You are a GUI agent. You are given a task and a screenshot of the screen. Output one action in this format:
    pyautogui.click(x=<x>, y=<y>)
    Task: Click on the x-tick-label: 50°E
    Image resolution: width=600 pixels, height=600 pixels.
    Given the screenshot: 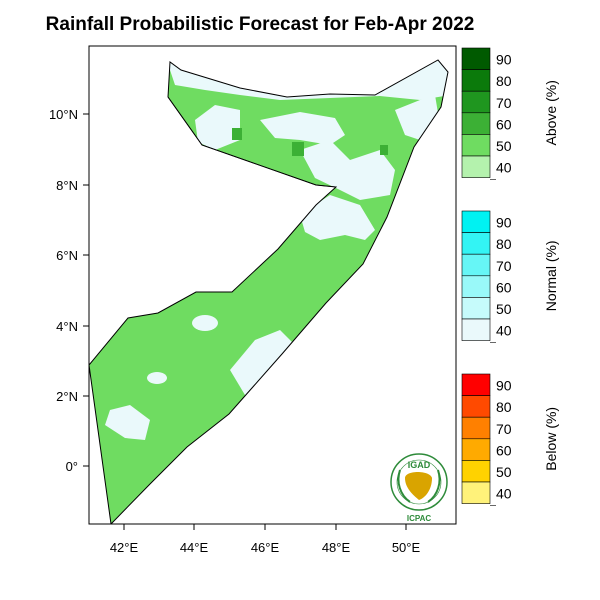 What is the action you would take?
    pyautogui.click(x=406, y=547)
    